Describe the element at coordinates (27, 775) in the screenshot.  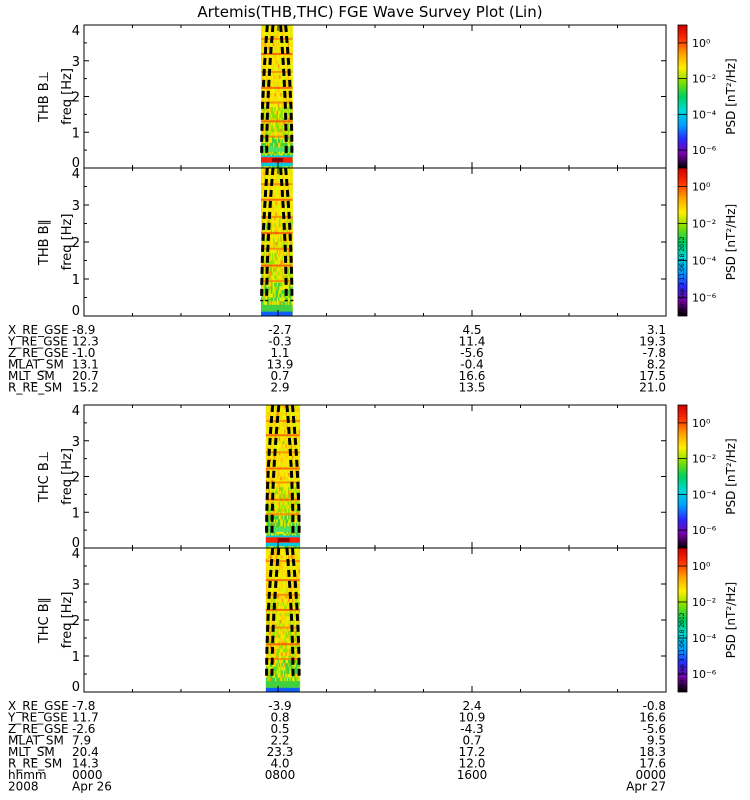
I see `ephem-label: hhmm` at that location.